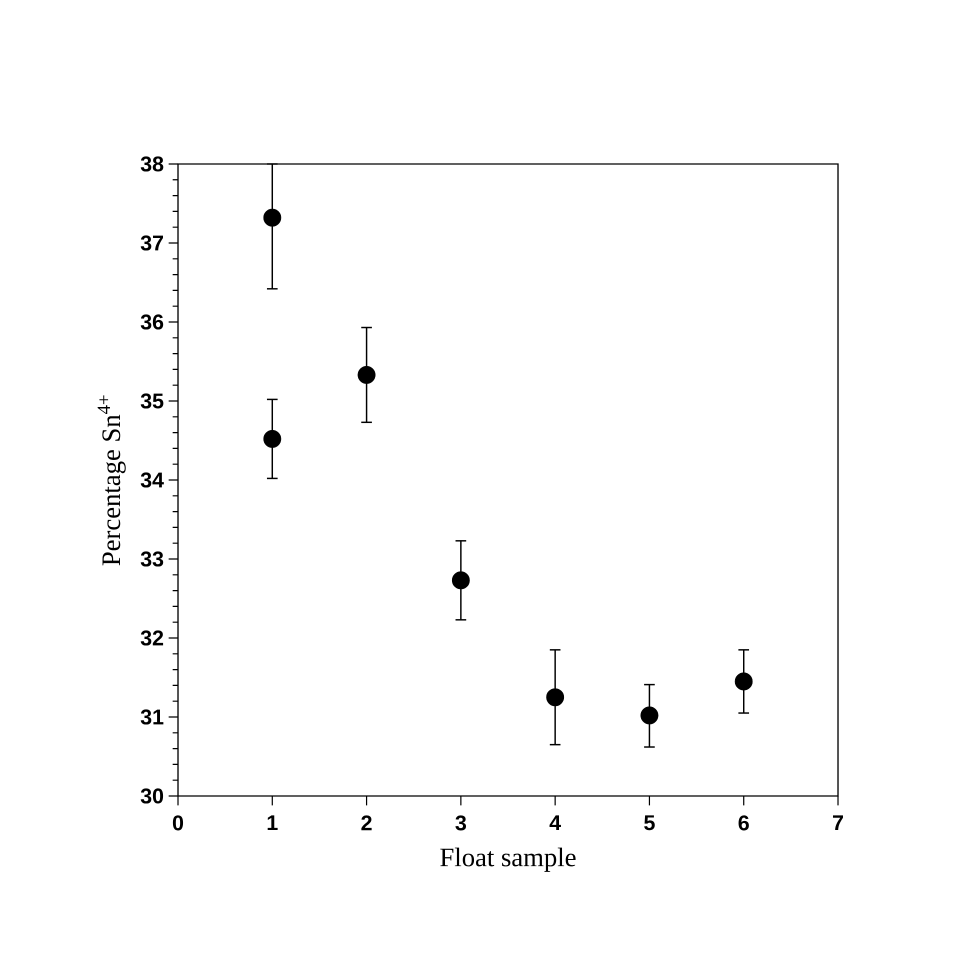 This screenshot has height=963, width=973. I want to click on y-tick-label: 31, so click(152, 717).